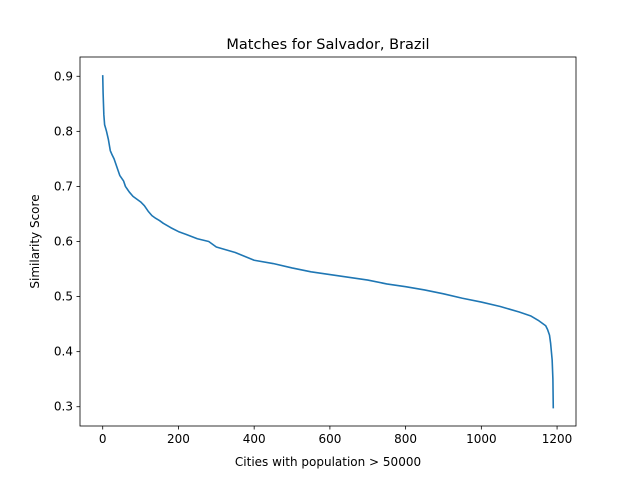 This screenshot has height=478, width=640. What do you see at coordinates (254, 439) in the screenshot?
I see `x-tick-label: 400` at bounding box center [254, 439].